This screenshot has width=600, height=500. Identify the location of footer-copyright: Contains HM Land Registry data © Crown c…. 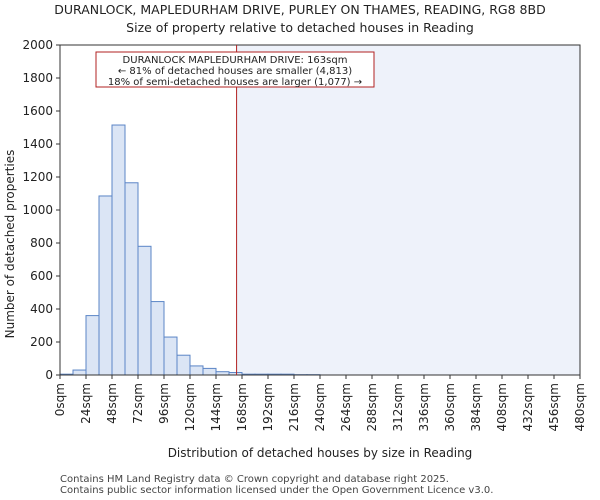
(254, 479).